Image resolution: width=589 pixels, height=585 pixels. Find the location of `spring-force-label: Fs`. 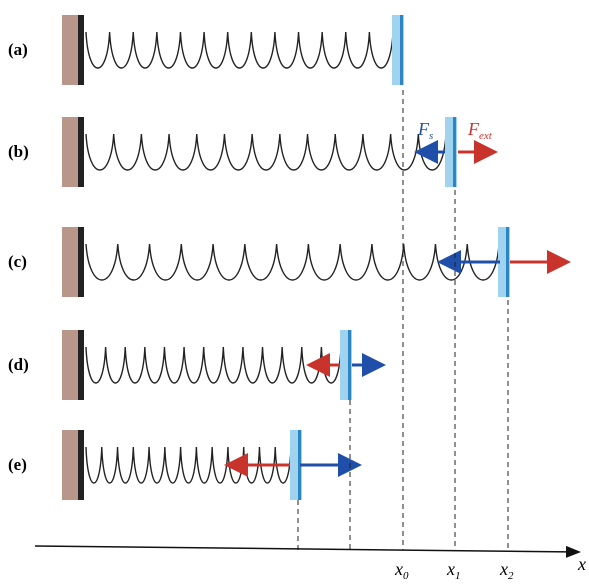

spring-force-label: Fs is located at coordinates (425, 130).